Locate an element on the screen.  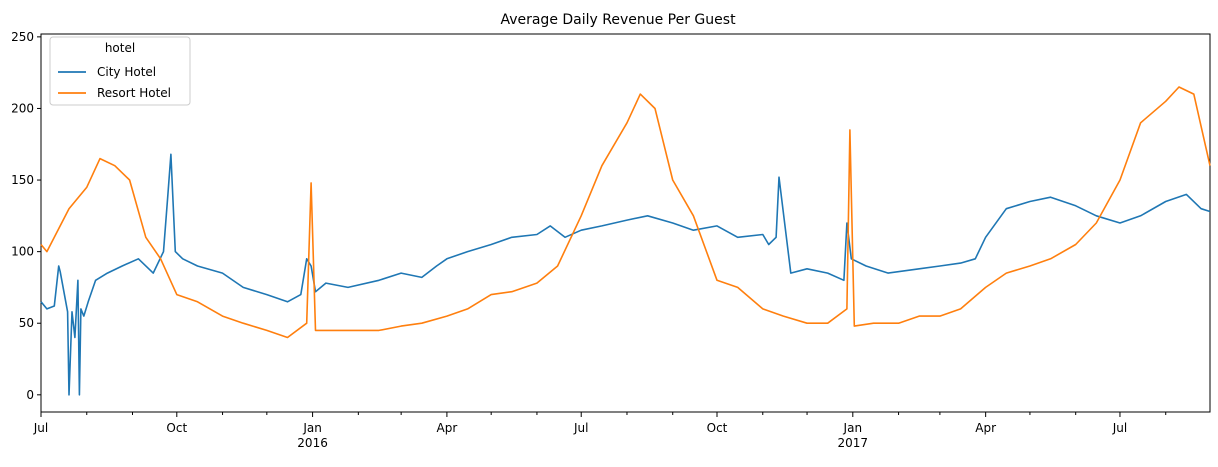
y-tick-label: 0 is located at coordinates (30, 395).